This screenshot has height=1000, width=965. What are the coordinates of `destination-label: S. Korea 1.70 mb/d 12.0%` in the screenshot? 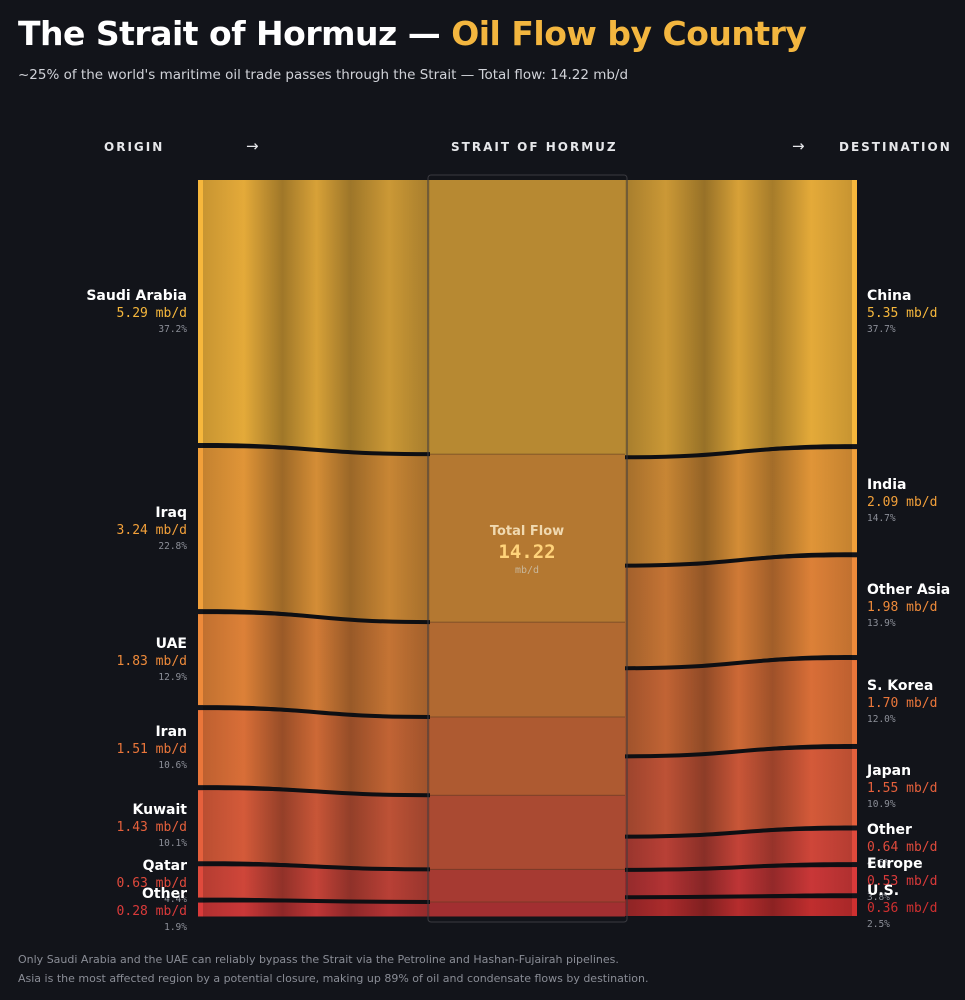 It's located at (902, 702).